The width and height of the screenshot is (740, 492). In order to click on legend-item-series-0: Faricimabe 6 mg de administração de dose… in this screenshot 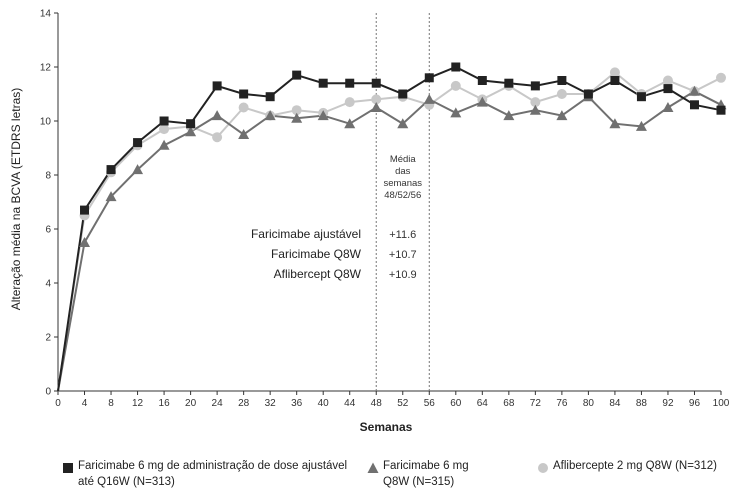, I will do `click(212, 475)`.